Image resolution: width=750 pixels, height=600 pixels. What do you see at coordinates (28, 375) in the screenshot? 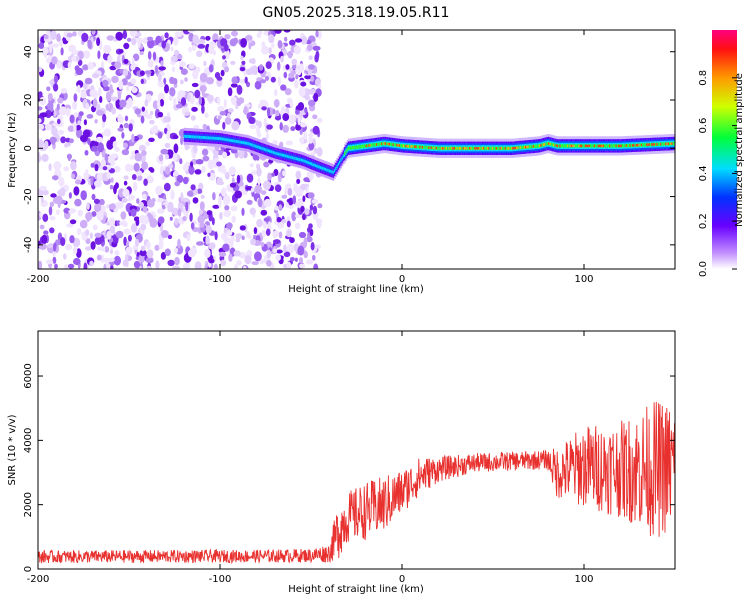
I see `y-tick-label: 6000` at bounding box center [28, 375].